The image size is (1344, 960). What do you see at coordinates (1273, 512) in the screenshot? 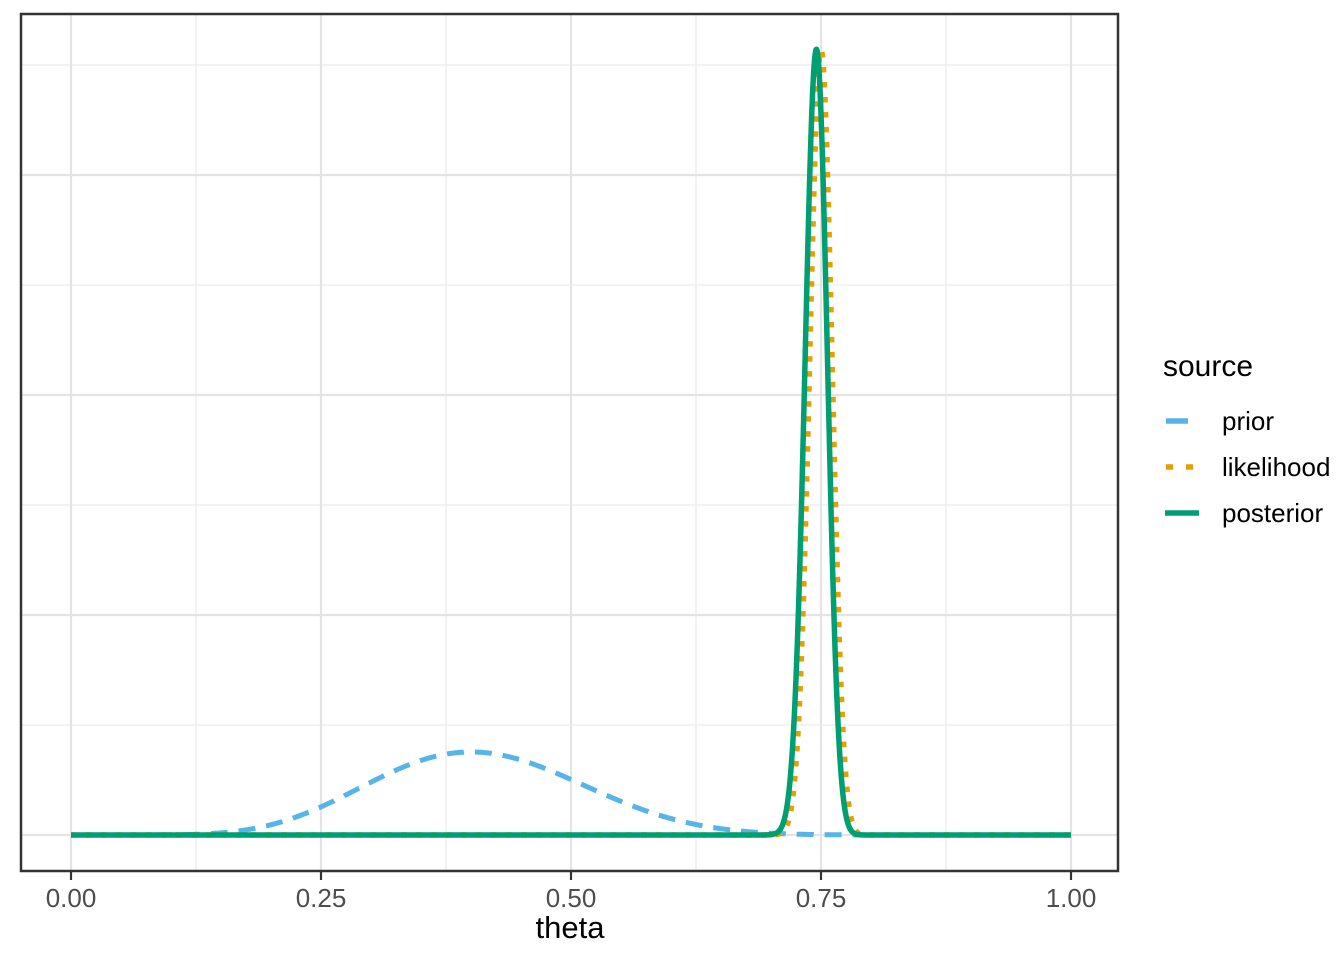
I see `legend-label-posterior: posterior` at bounding box center [1273, 512].